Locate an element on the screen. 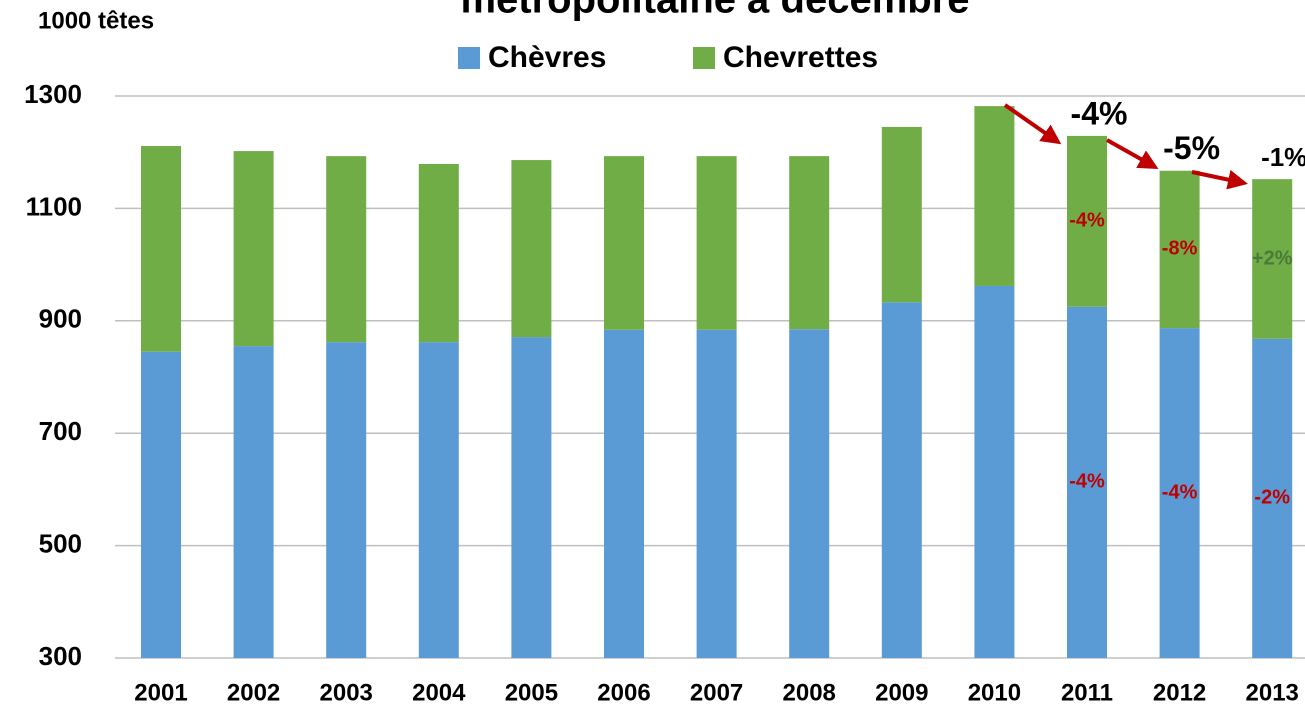  total-change-label: -1% is located at coordinates (1283, 157).